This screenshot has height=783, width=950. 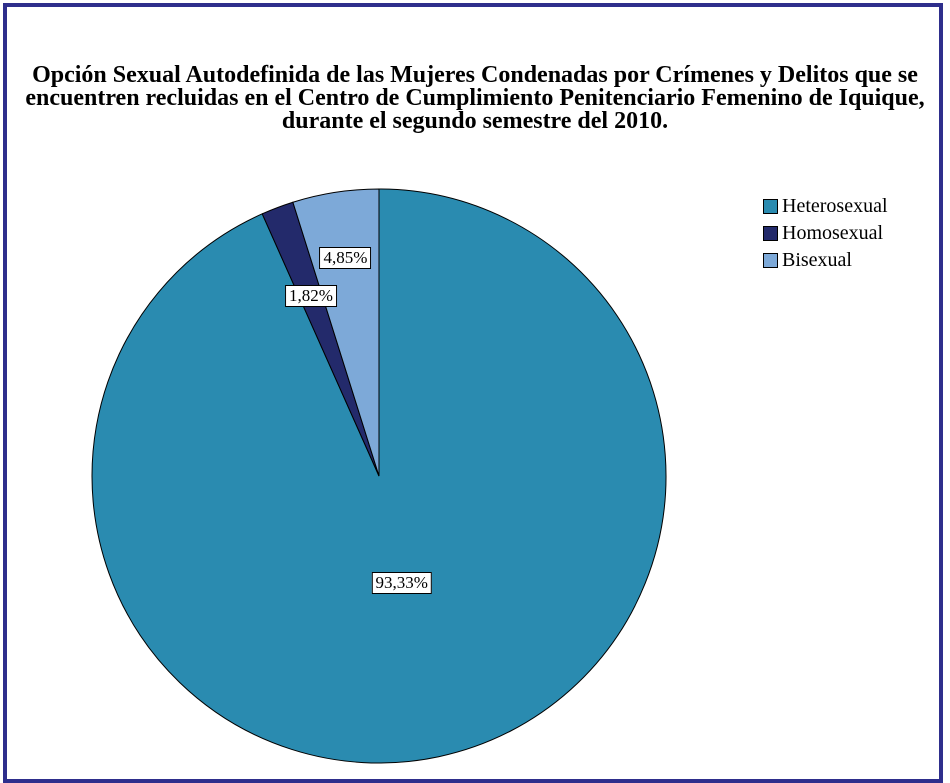 I want to click on legend-label-bisexual: Bisexual, so click(x=817, y=260).